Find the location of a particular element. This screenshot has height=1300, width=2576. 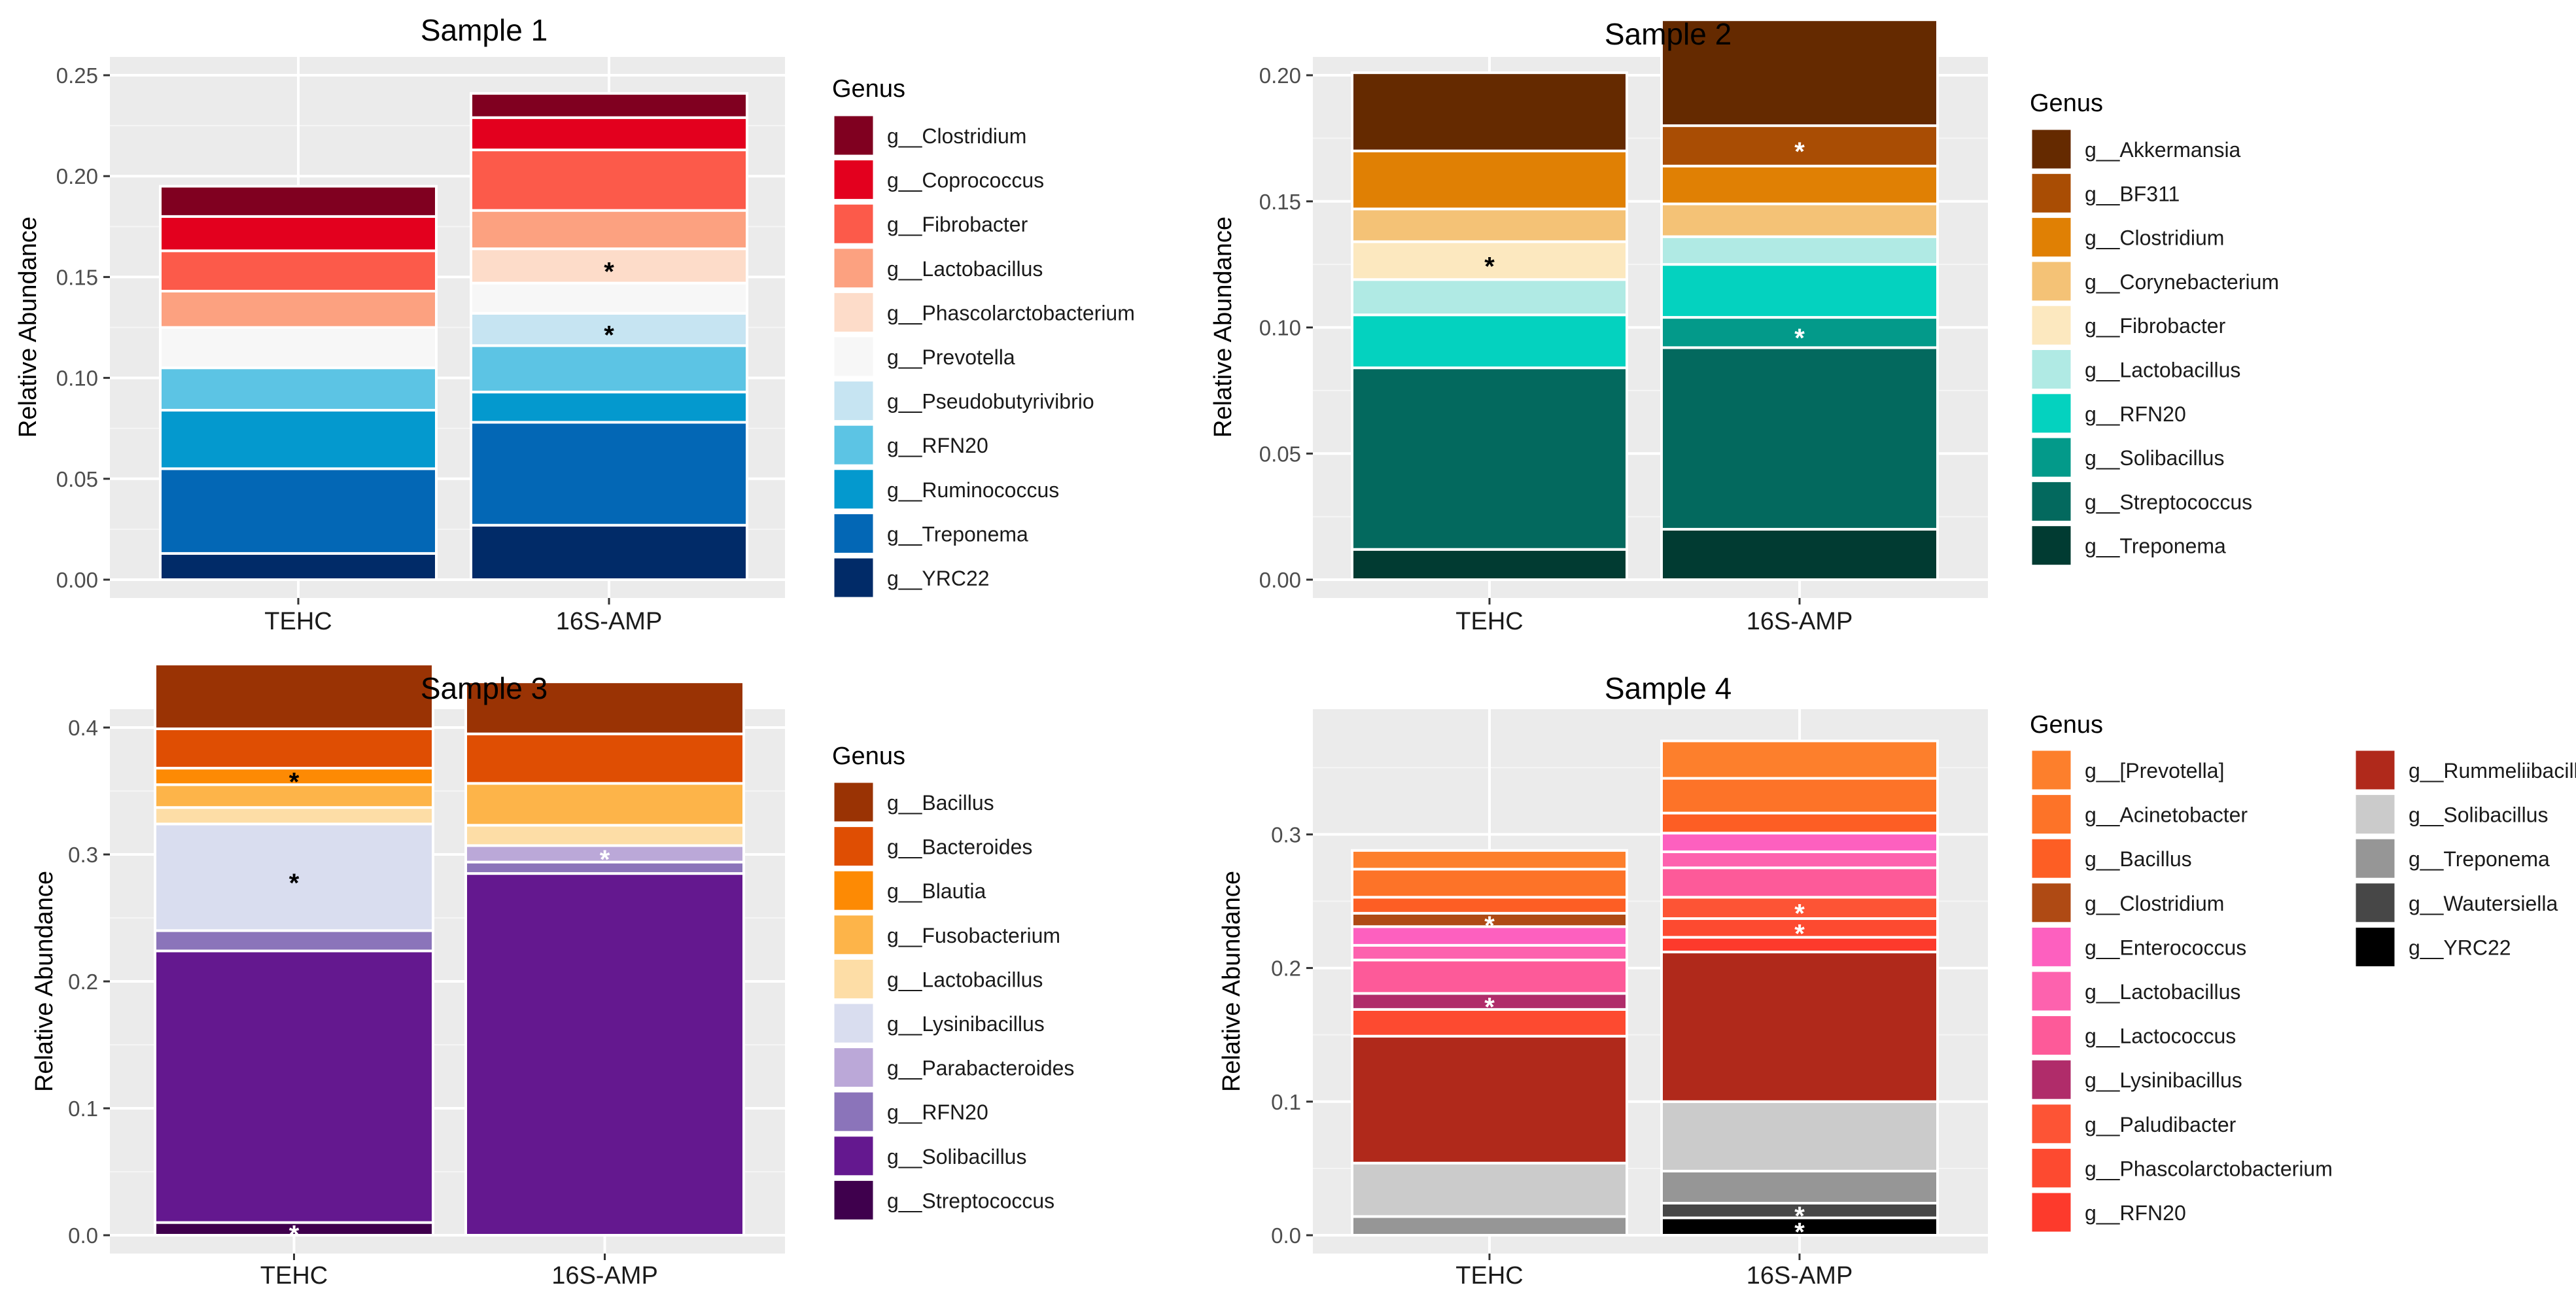

y-tick-label: 0.20 is located at coordinates (77, 176).